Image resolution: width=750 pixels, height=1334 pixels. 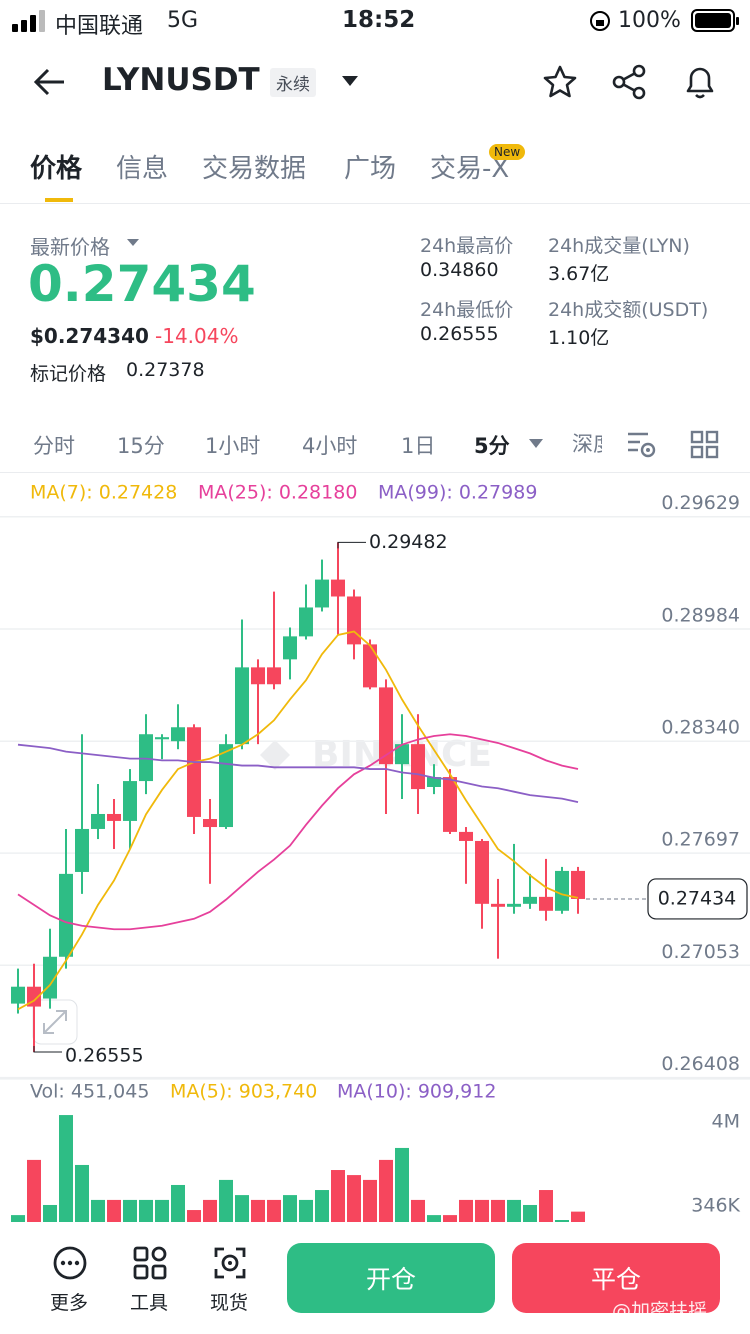 What do you see at coordinates (141, 446) in the screenshot?
I see `interval: 15分` at bounding box center [141, 446].